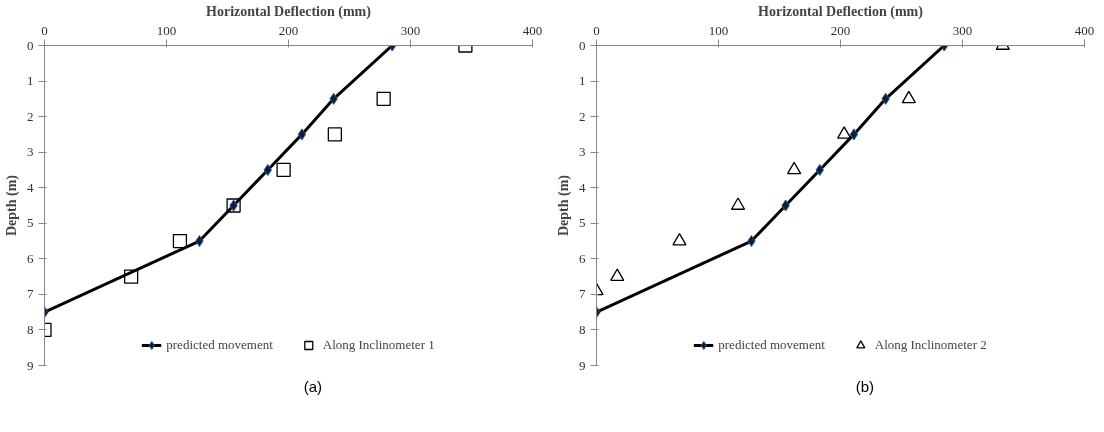 The image size is (1104, 432). I want to click on legend-label: Along Inclinometer 1, so click(378, 345).